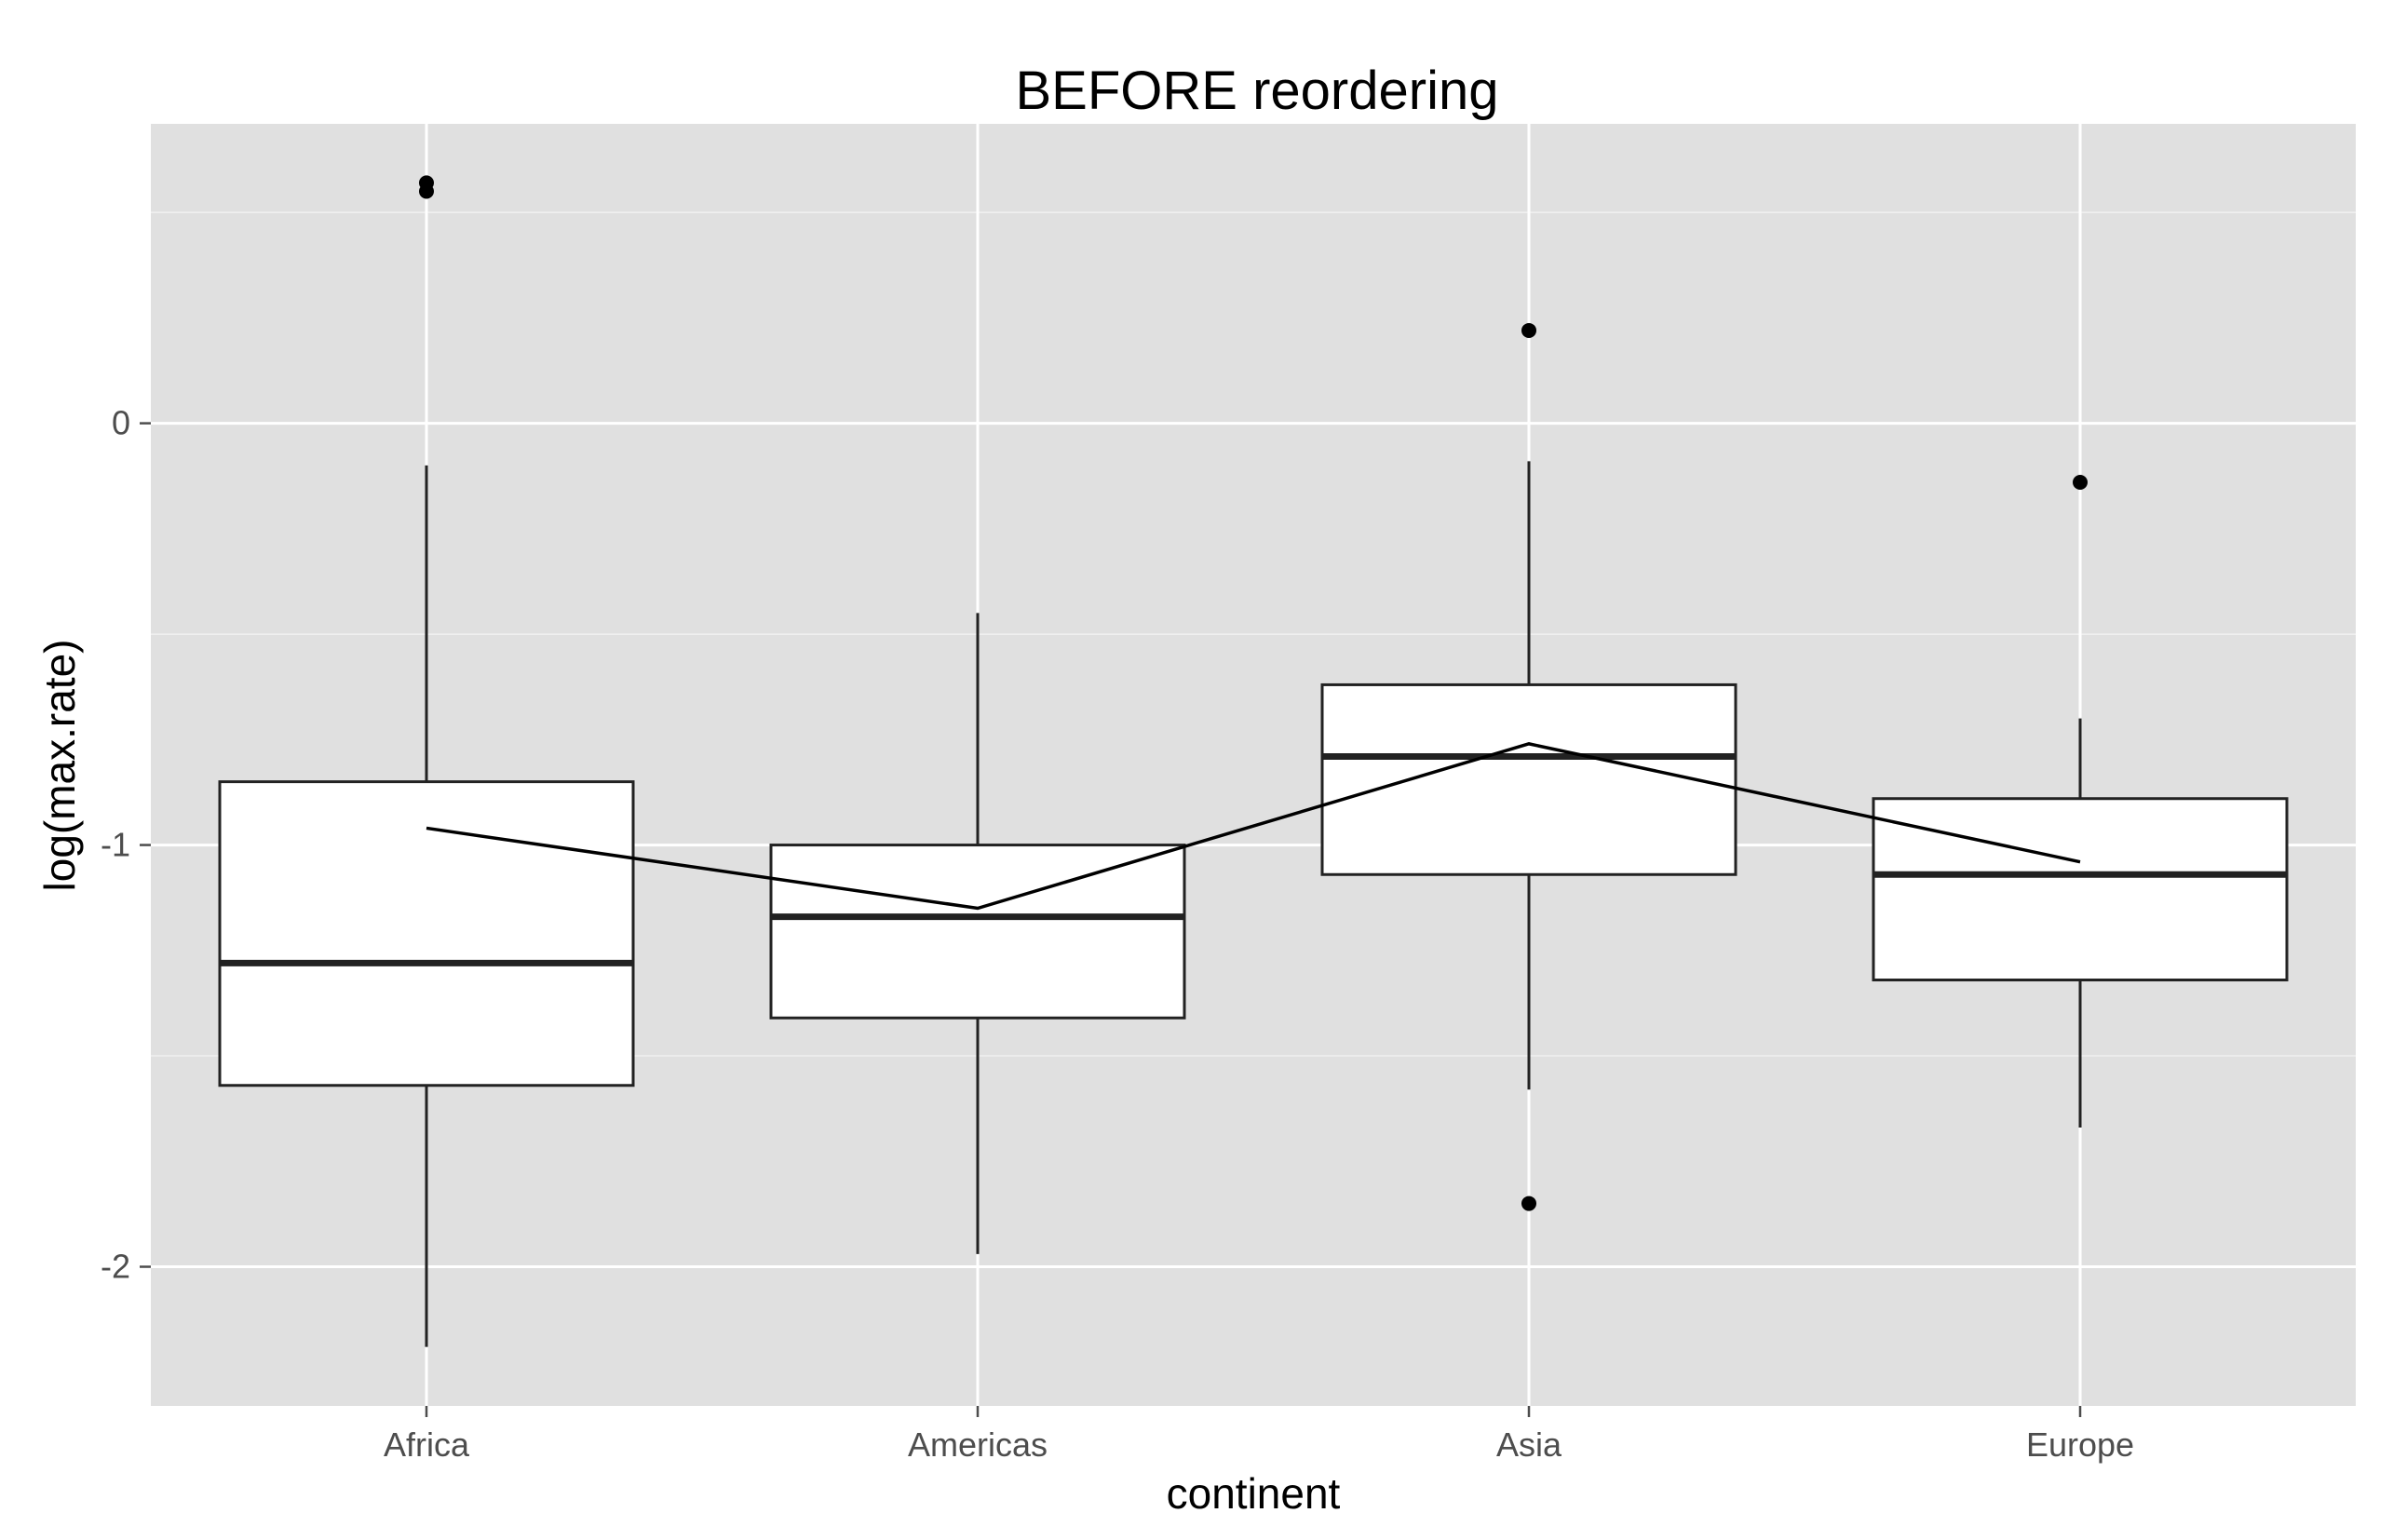  I want to click on box-asia, so click(1528, 779).